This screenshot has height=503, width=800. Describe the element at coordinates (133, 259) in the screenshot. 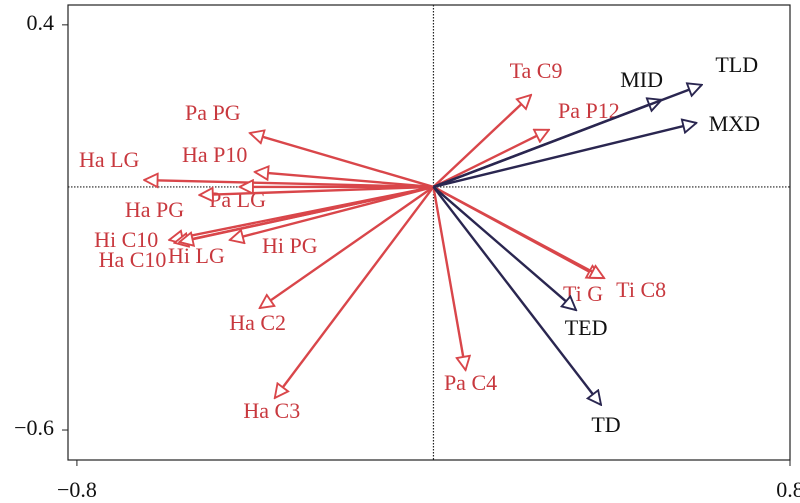

I see `arrow-label: Ha C10` at that location.